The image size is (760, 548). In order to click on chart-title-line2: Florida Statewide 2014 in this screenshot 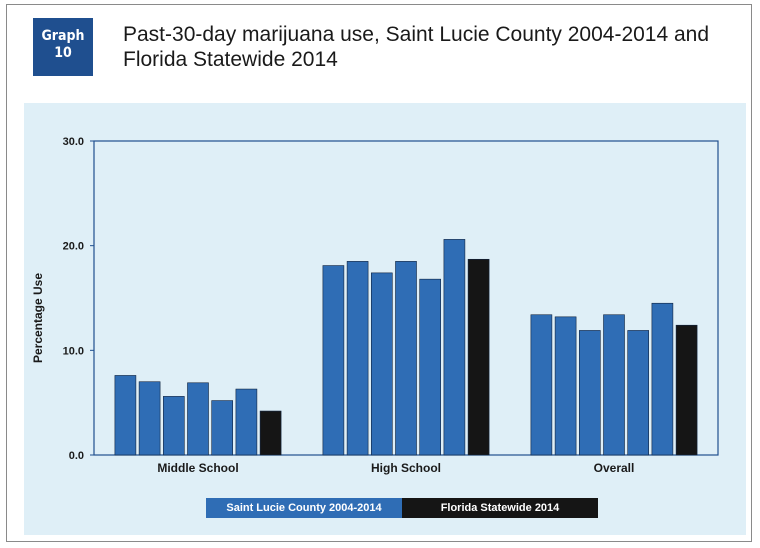, I will do `click(230, 59)`.